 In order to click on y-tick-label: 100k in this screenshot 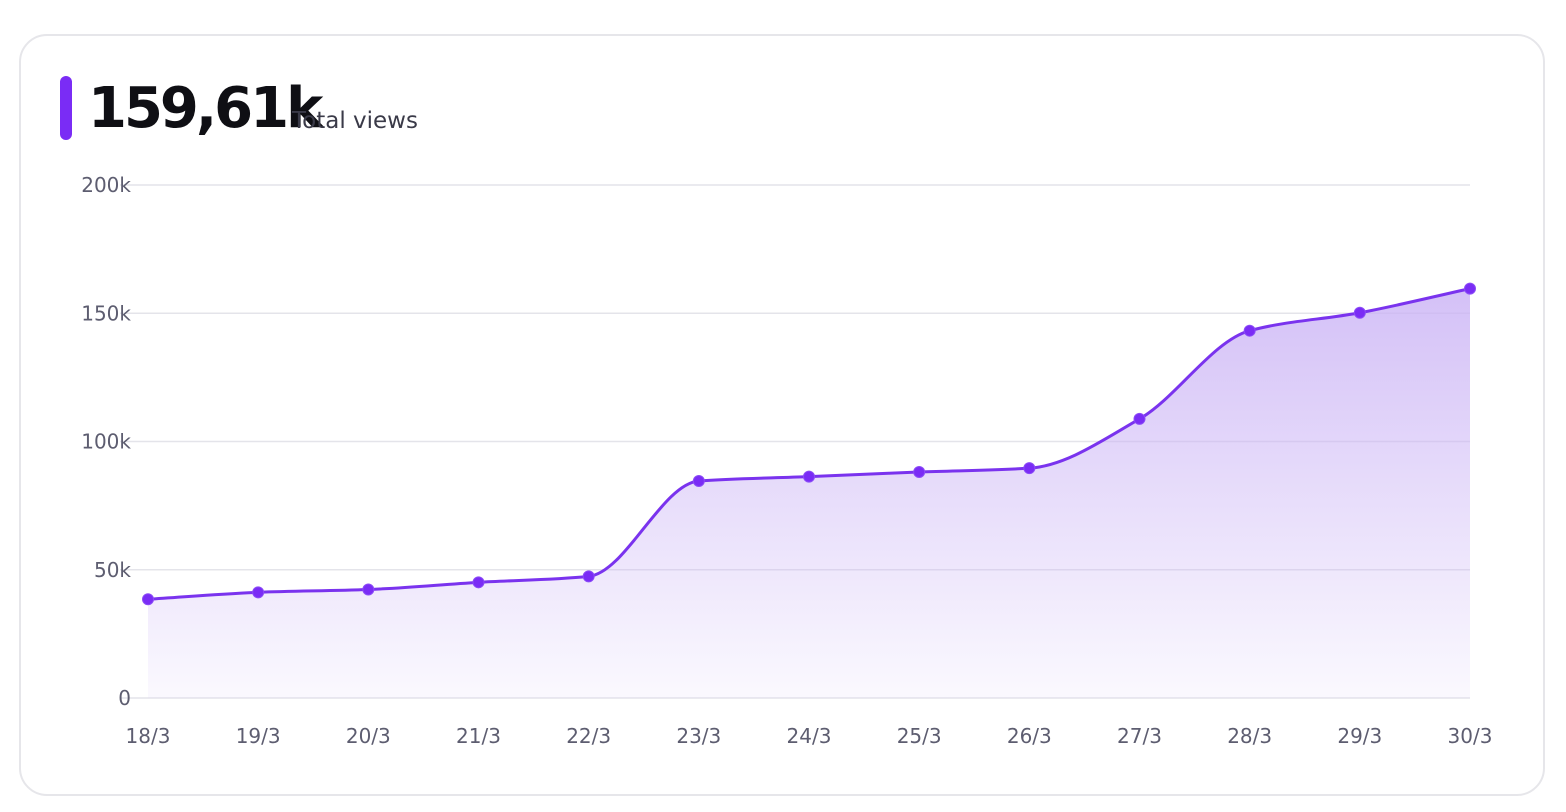, I will do `click(106, 442)`.